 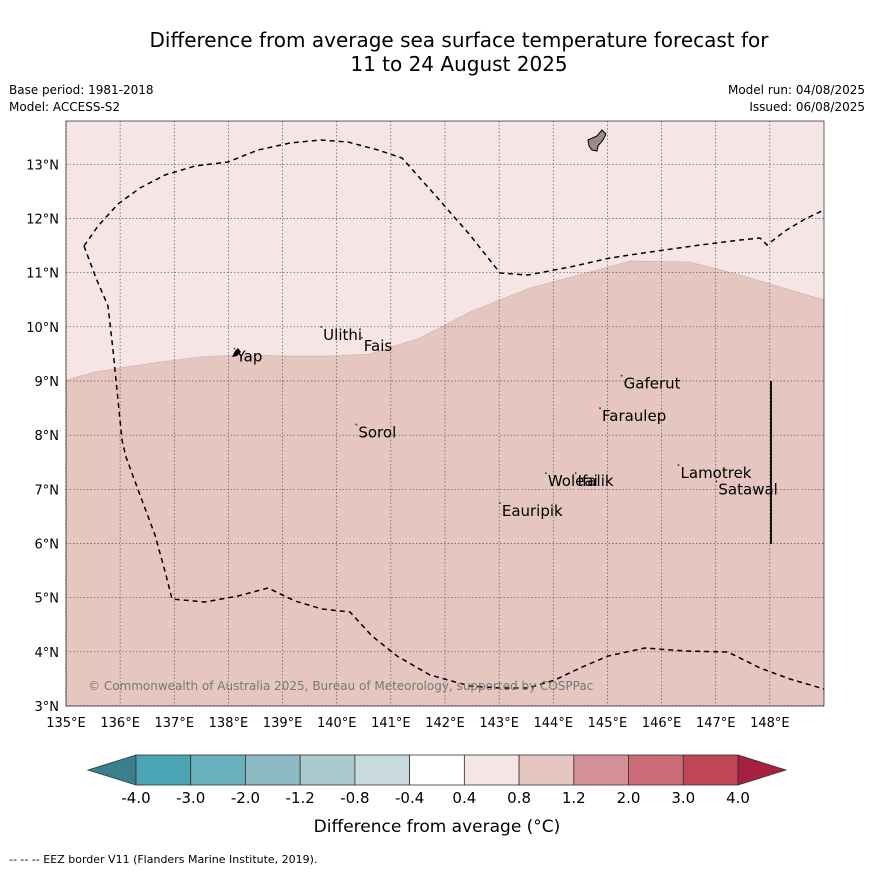 What do you see at coordinates (42, 328) in the screenshot?
I see `lat-tick-label: 10°N` at bounding box center [42, 328].